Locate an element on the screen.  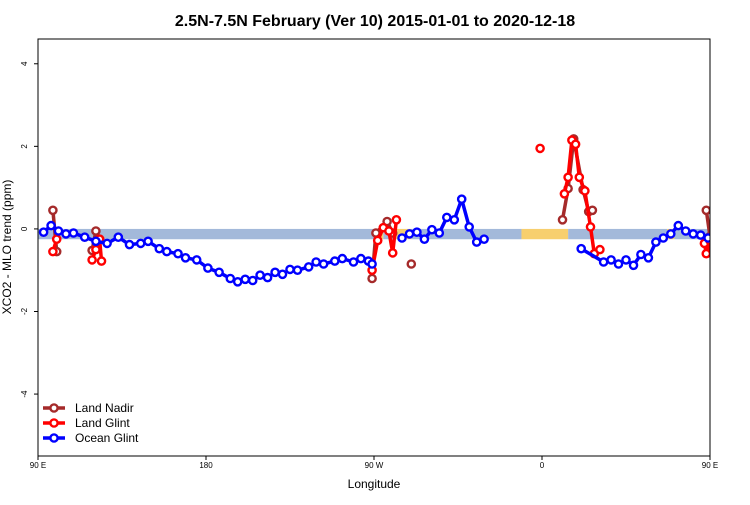
y-axis-title: XCO2 - MLO trend (ppm) is located at coordinates (7, 247).